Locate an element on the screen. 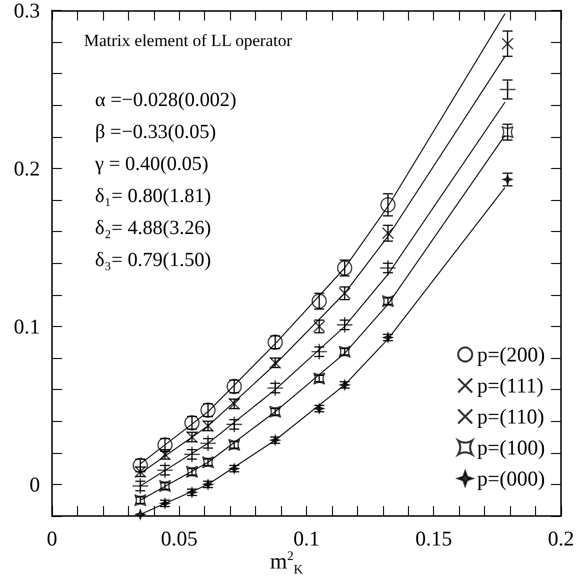 The image size is (580, 586). annotation: δ₁= 0.80(1.81) is located at coordinates (153, 196).